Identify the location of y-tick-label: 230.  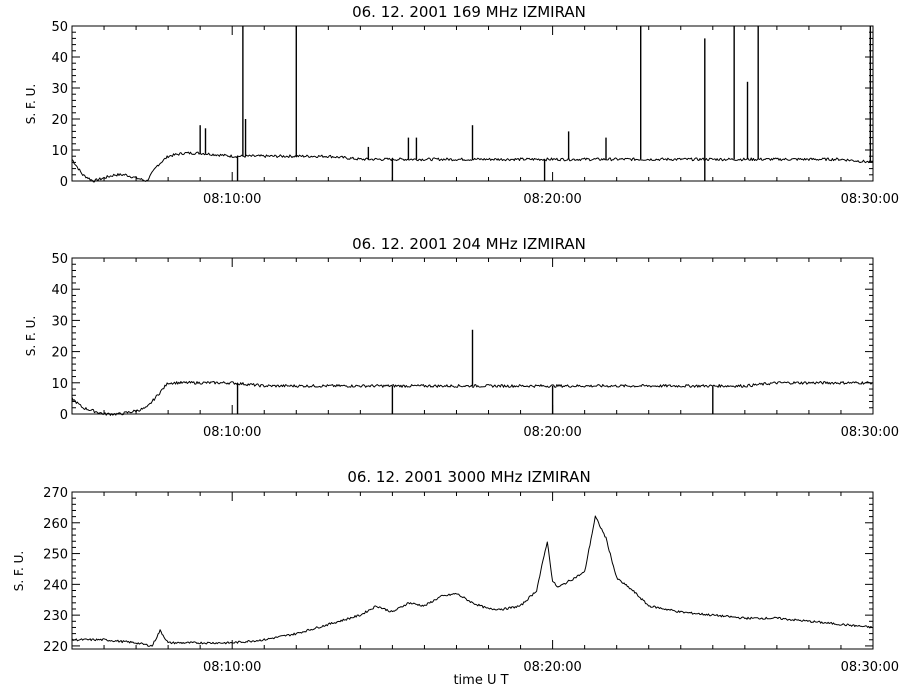
(55, 616).